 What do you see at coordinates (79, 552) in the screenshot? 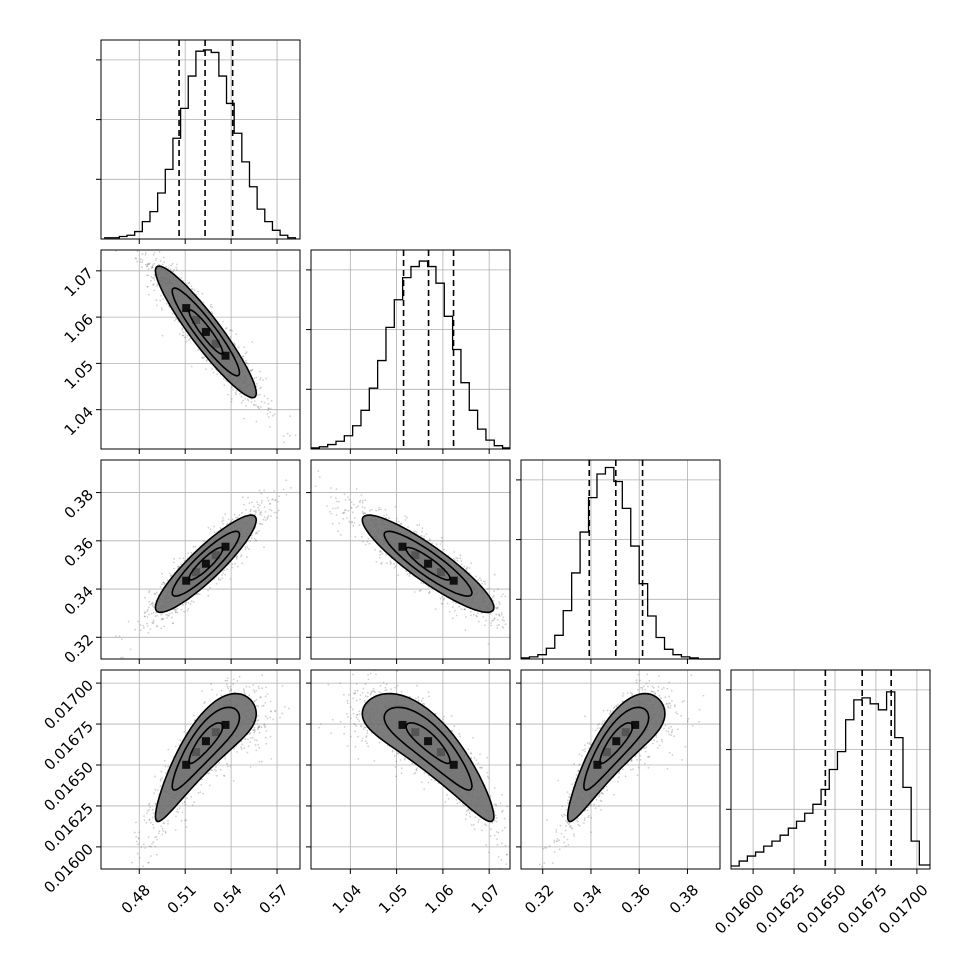
I see `y-tick-label: 0.36` at bounding box center [79, 552].